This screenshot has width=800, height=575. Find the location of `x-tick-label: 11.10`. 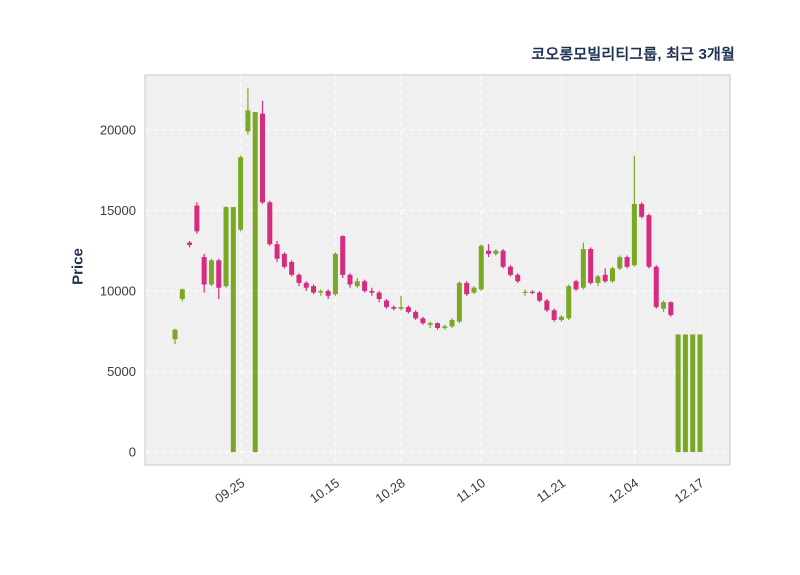

x-tick-label: 11.10 is located at coordinates (470, 490).